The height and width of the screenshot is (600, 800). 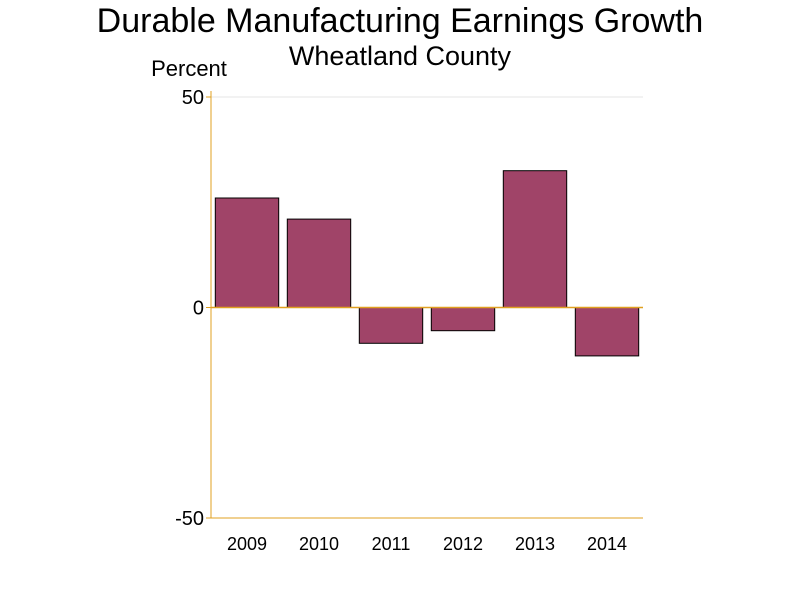 I want to click on x-tick-label-2009: 2009, so click(x=247, y=544).